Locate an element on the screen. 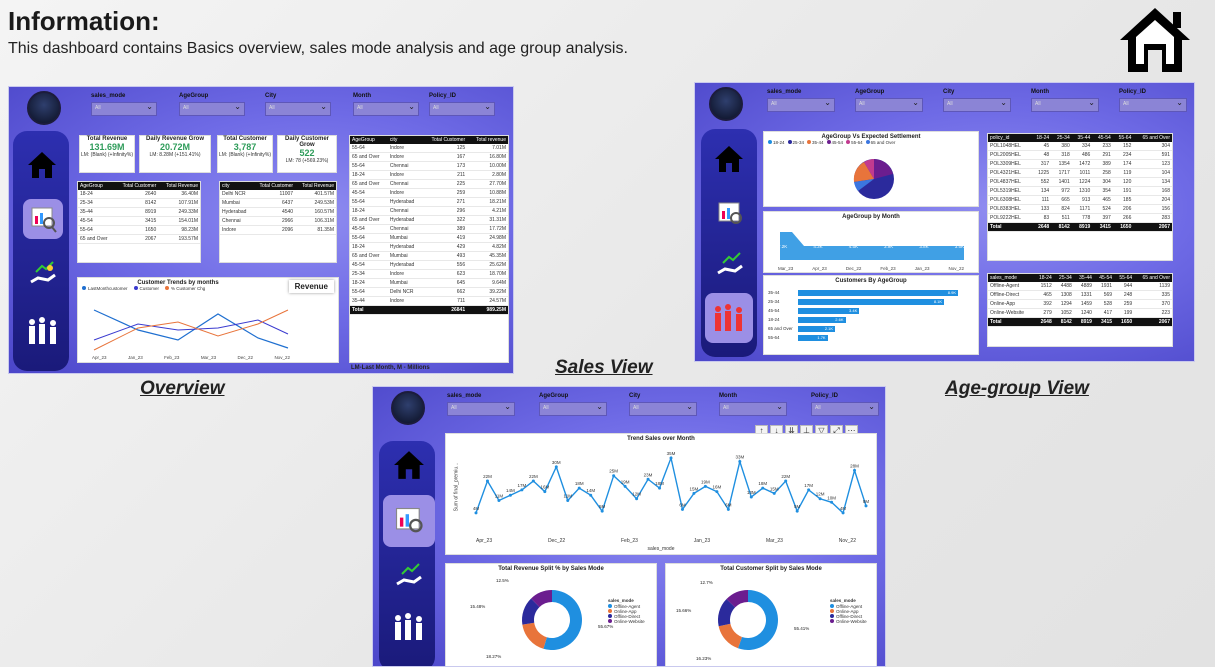 This screenshot has height=667, width=1215. column-header: AgeGroup is located at coordinates (369, 140).